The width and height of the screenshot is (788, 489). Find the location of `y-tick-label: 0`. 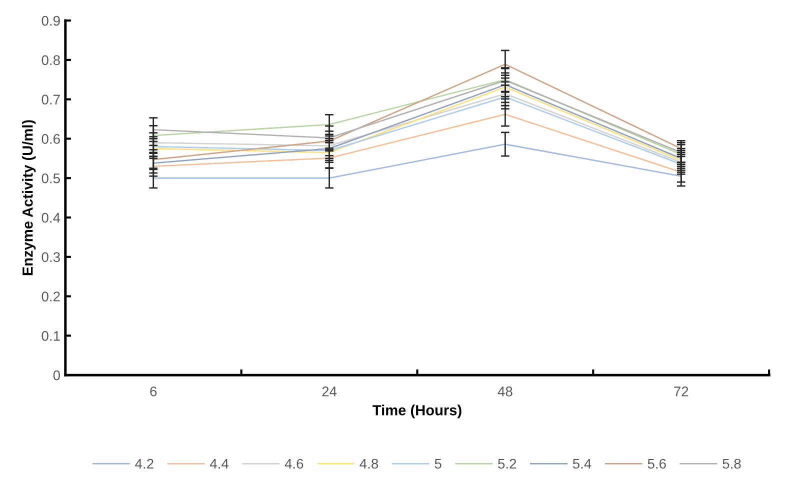

y-tick-label: 0 is located at coordinates (56, 375).